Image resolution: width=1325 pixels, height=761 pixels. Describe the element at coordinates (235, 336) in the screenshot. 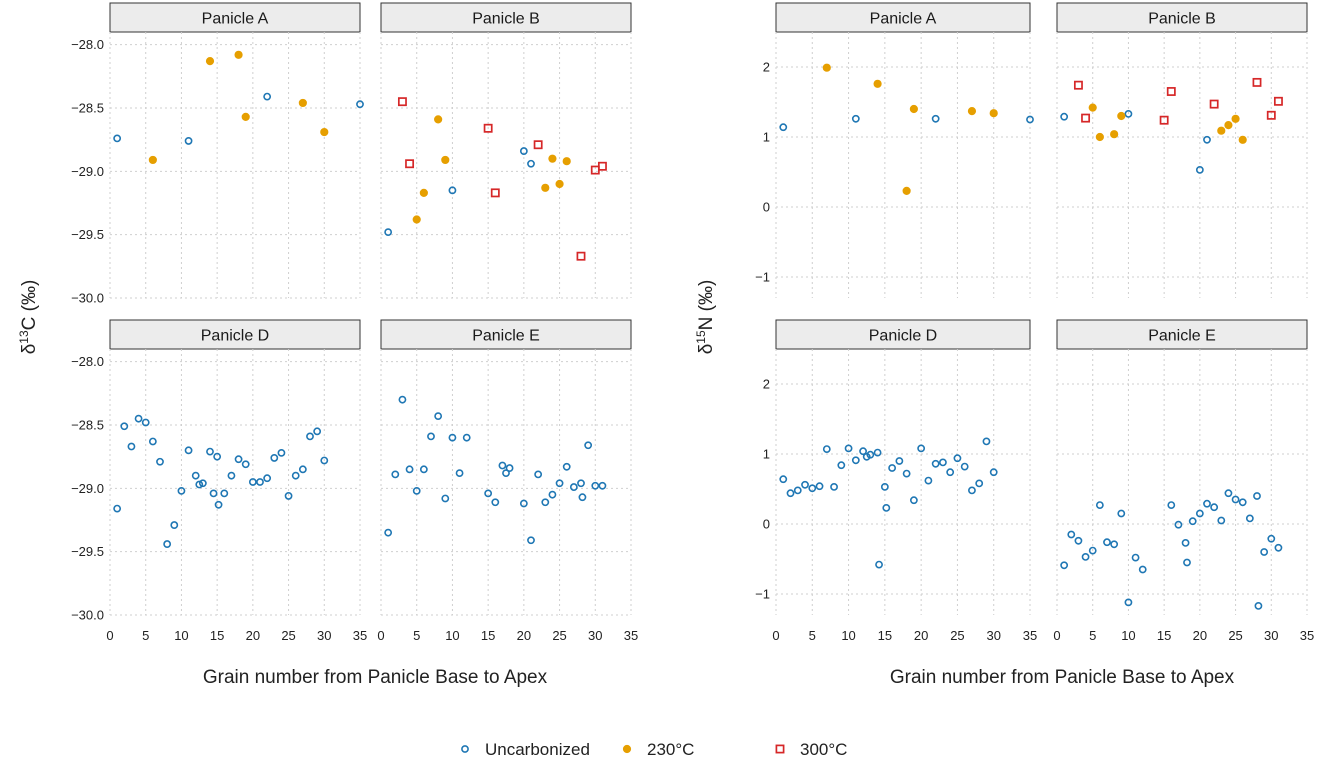

I see `panel-title: Panicle D` at that location.